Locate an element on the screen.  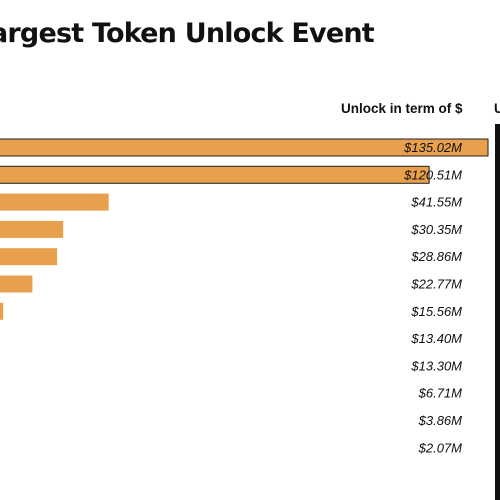
bar-value-label-5: $28.86M is located at coordinates (436, 256).